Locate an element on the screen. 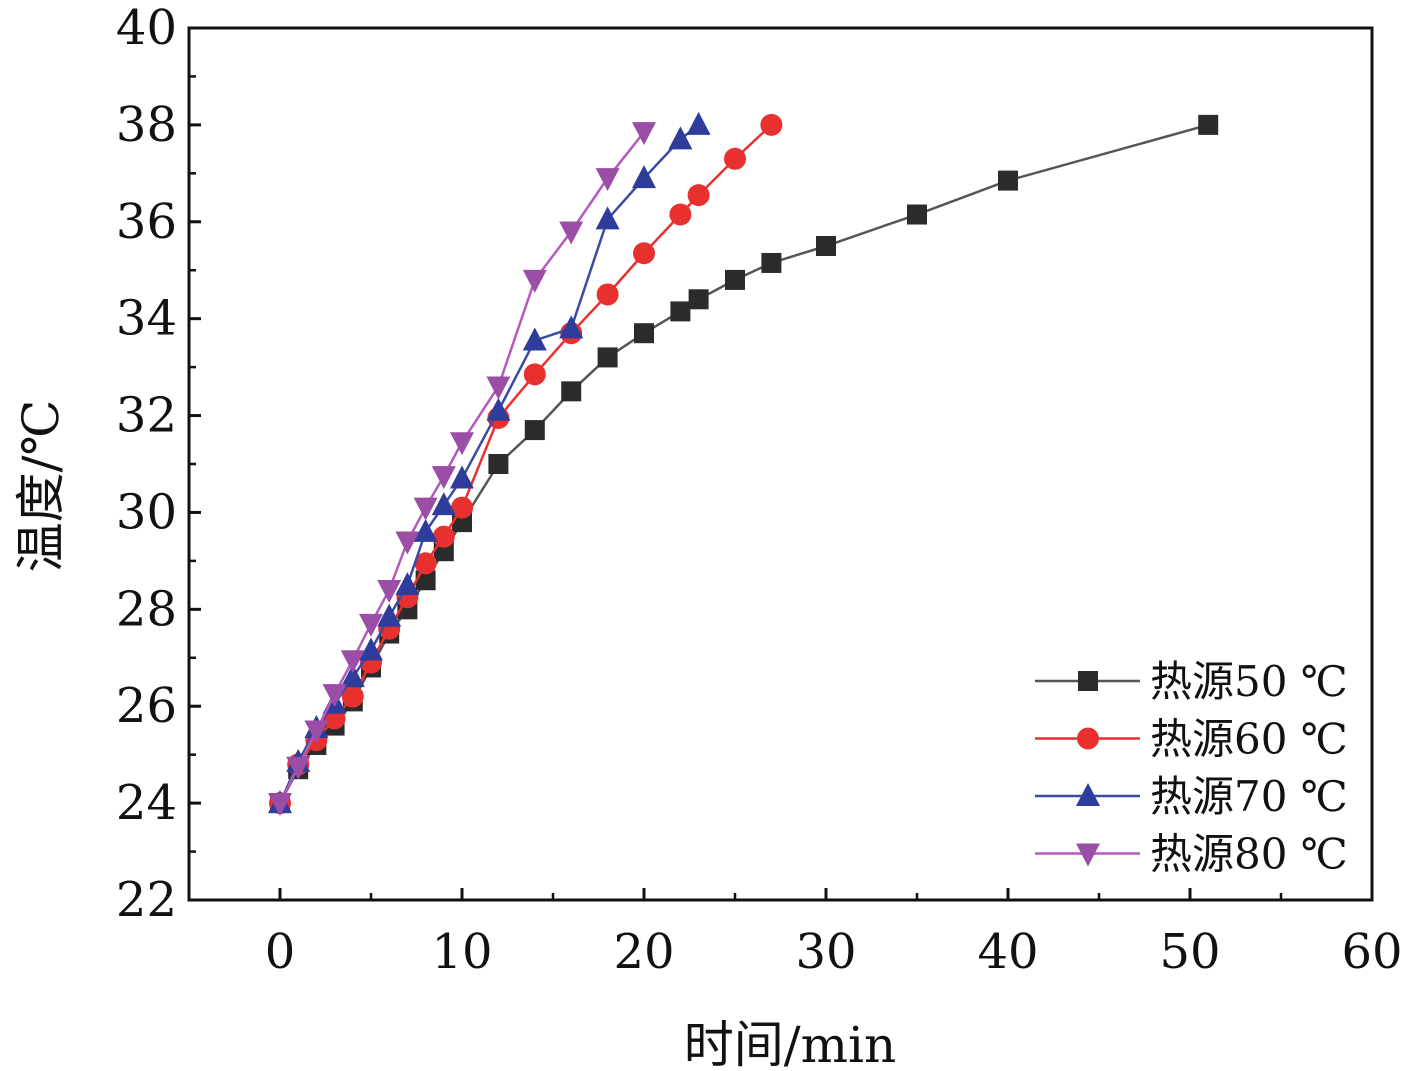 Image resolution: width=1404 pixels, height=1071 pixels. legend-label: 热源50 ℃ is located at coordinates (1249, 681).